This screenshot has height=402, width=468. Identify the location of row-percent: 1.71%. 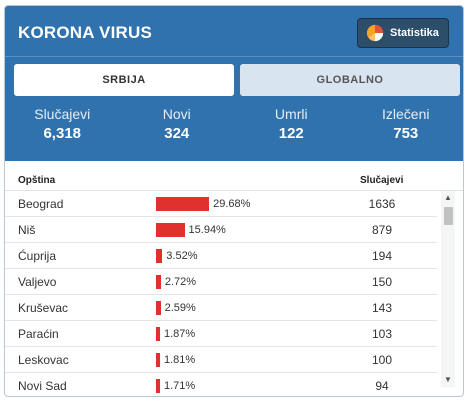
(180, 386).